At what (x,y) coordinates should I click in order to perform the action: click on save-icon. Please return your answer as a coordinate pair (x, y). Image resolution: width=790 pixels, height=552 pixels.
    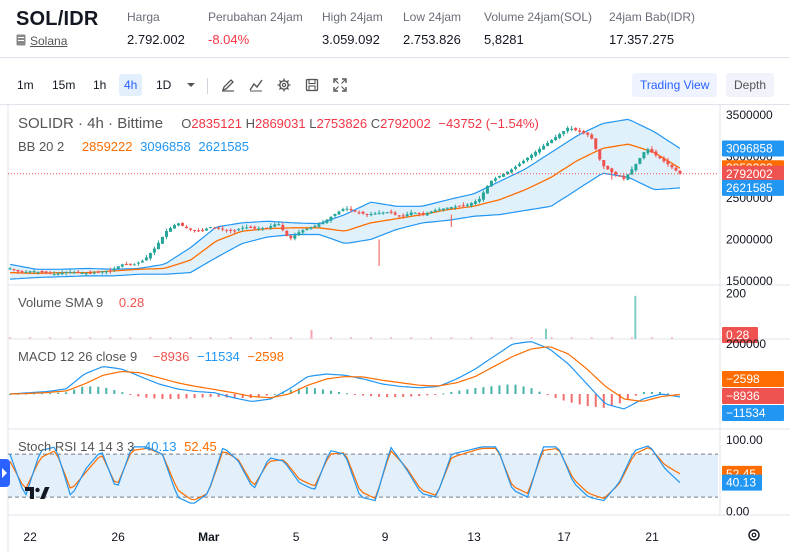
    Looking at the image, I should click on (312, 85).